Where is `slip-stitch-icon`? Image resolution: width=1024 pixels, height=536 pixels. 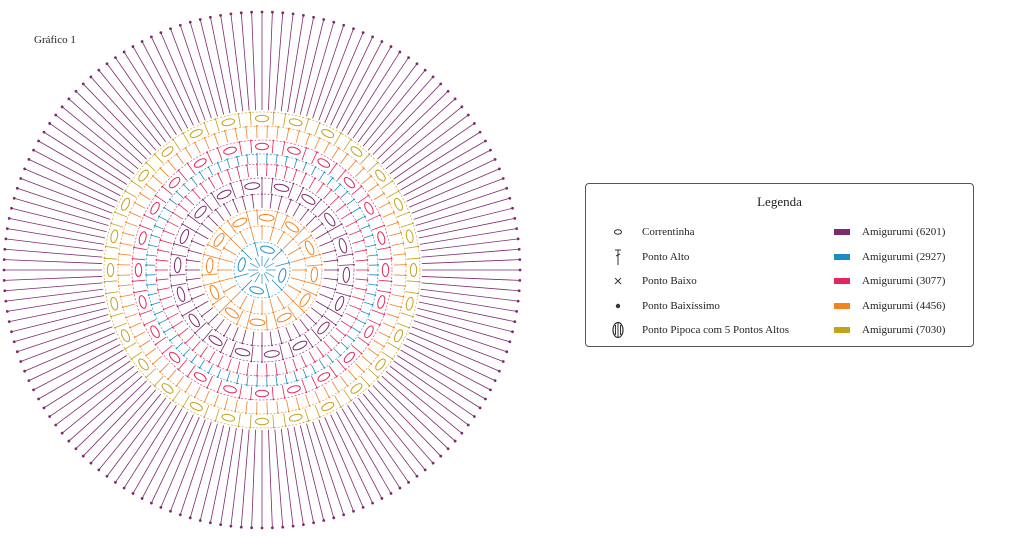
slip-stitch-icon is located at coordinates (618, 306).